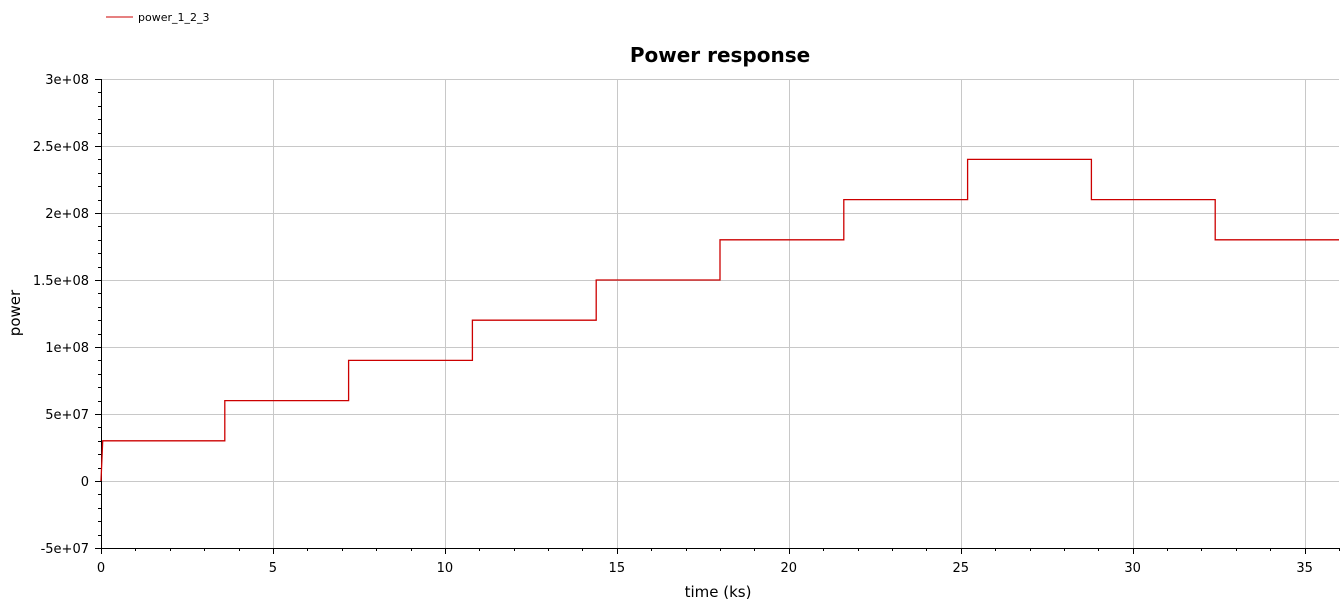  Describe the element at coordinates (617, 568) in the screenshot. I see `x-tick-label: 15` at that location.